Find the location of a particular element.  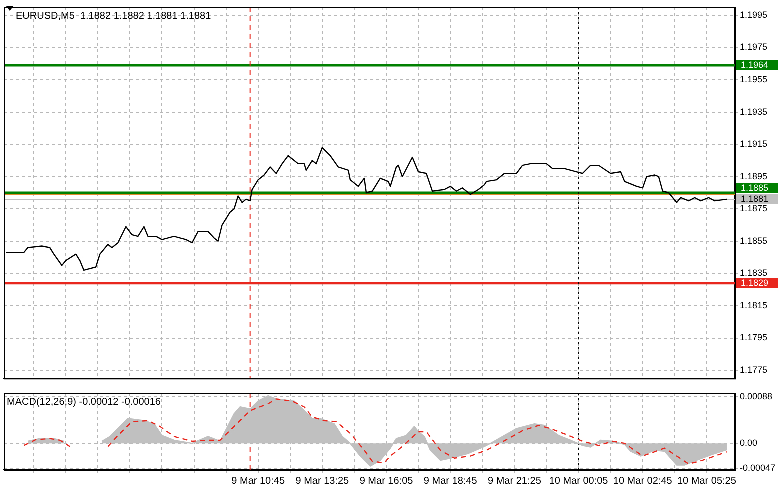

ref-line-label: 1.1964 is located at coordinates (755, 65).